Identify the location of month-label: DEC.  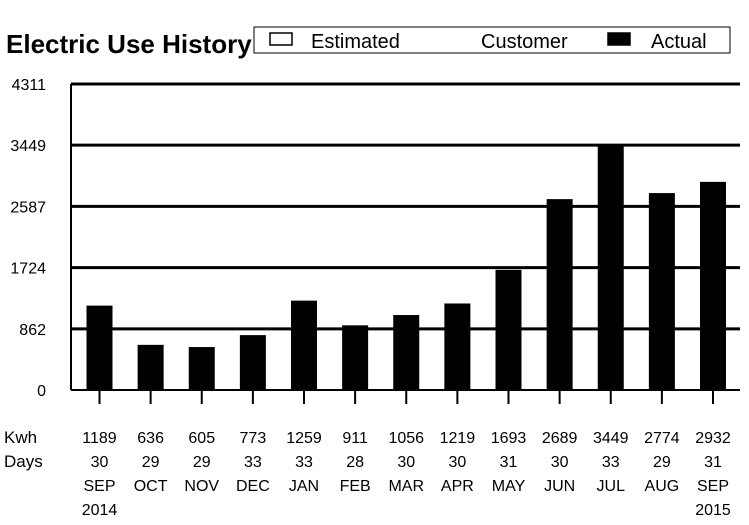
(253, 486).